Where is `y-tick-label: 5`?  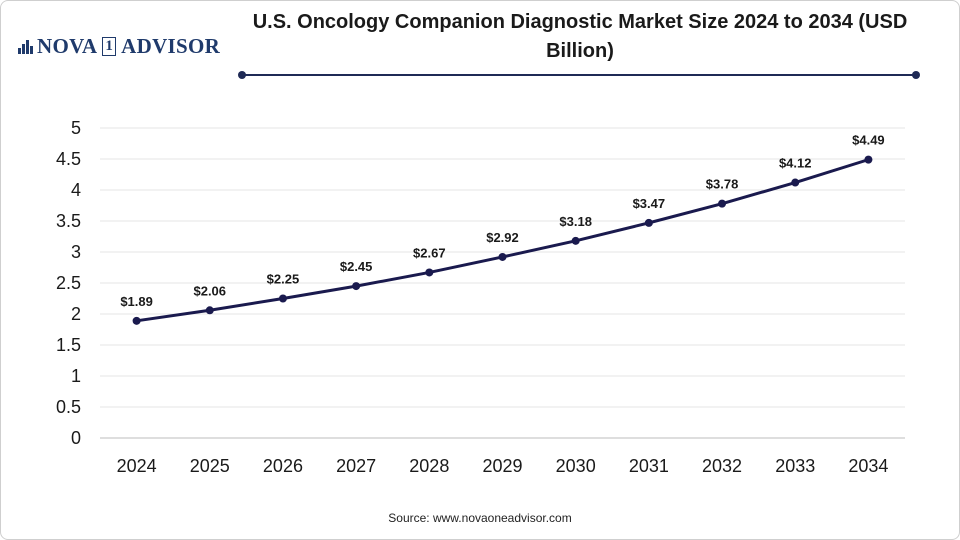
y-tick-label: 5 is located at coordinates (76, 128).